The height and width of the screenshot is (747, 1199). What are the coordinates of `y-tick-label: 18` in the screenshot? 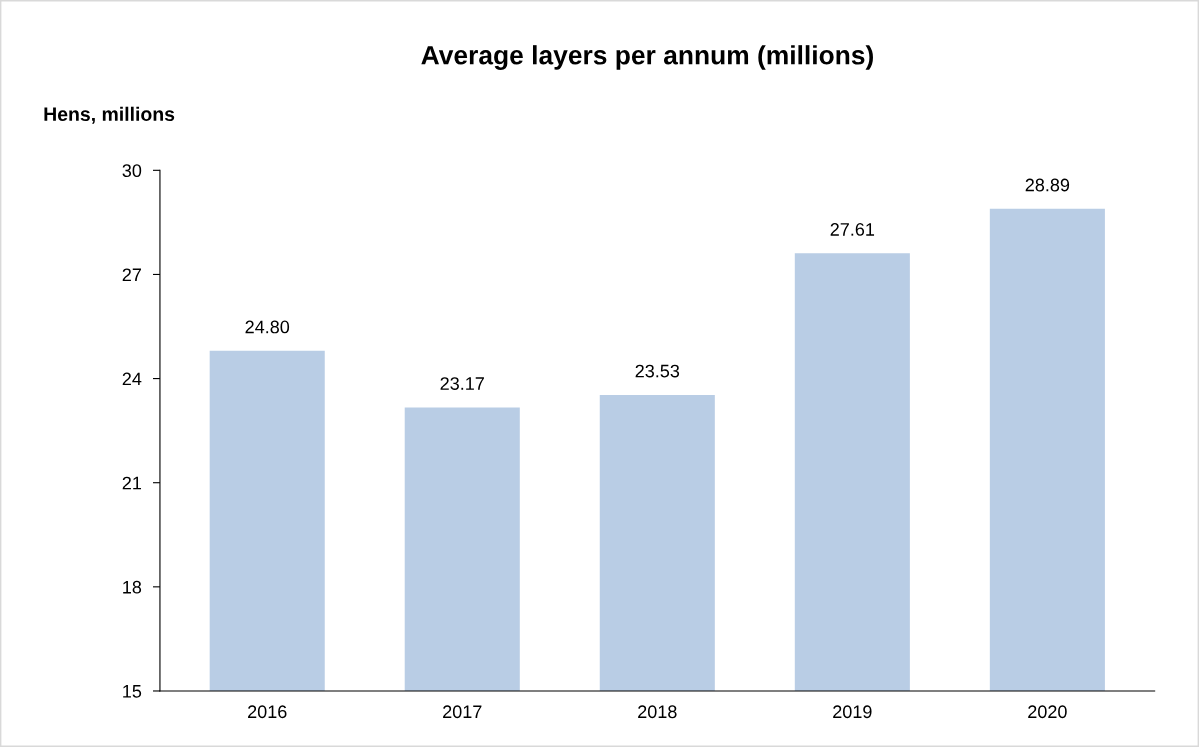 It's located at (132, 587).